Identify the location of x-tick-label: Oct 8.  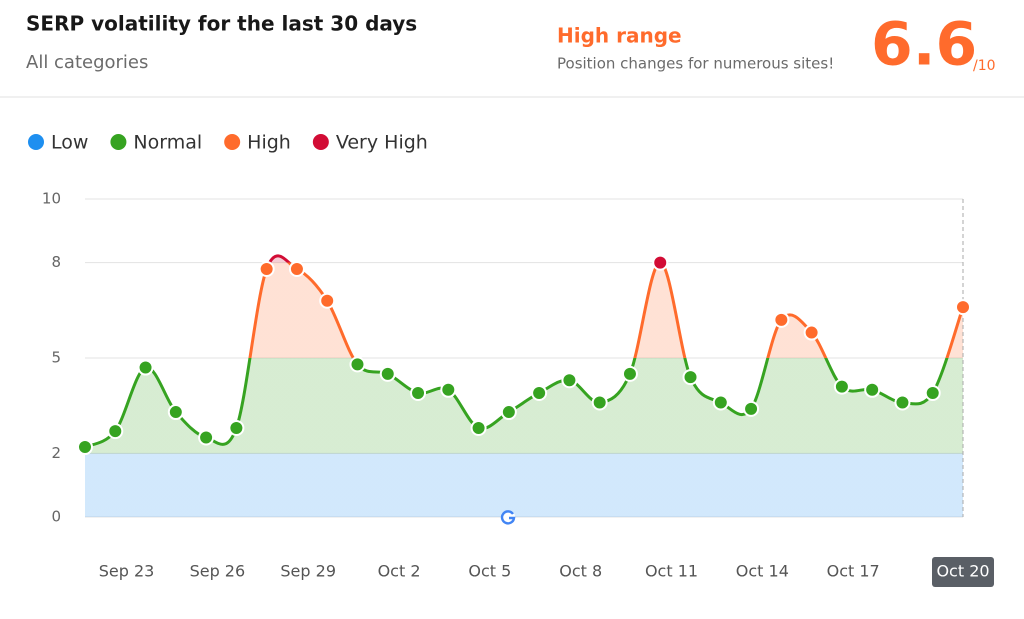
(580, 571).